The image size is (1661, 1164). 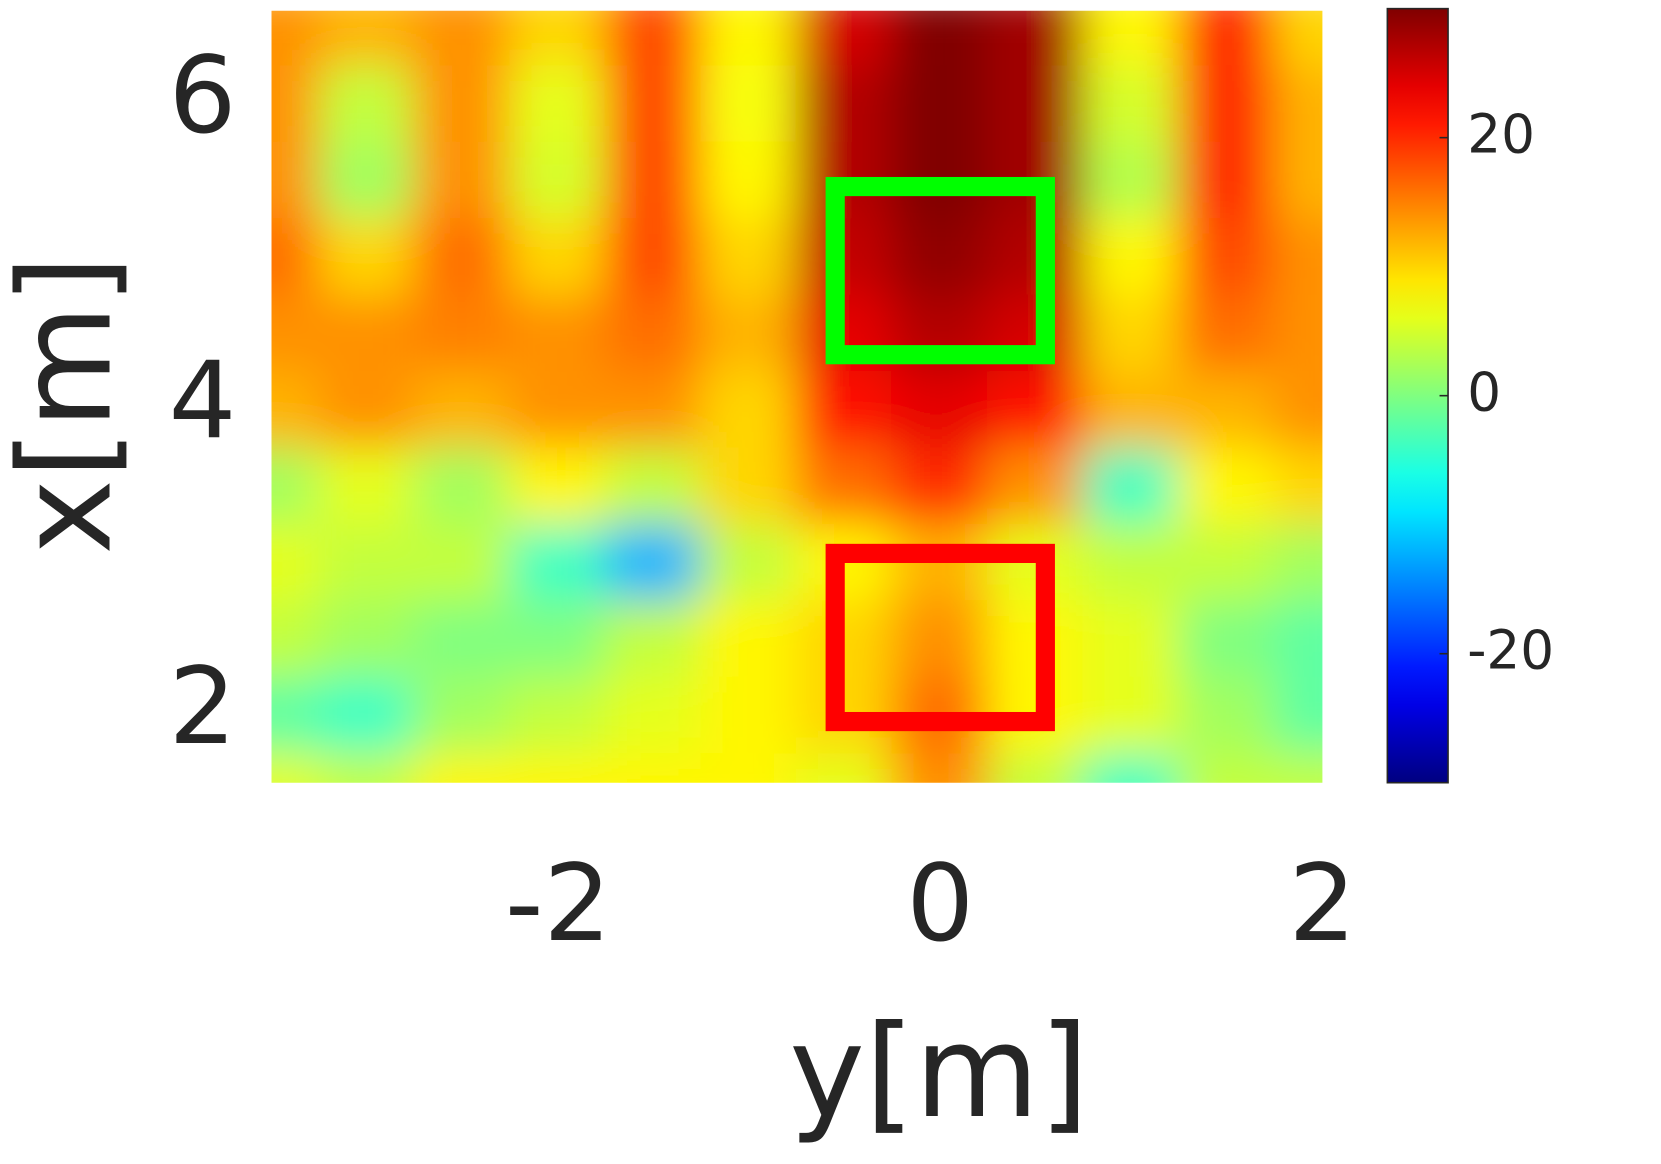 What do you see at coordinates (1501, 134) in the screenshot?
I see `colorbar-tick-label: 20` at bounding box center [1501, 134].